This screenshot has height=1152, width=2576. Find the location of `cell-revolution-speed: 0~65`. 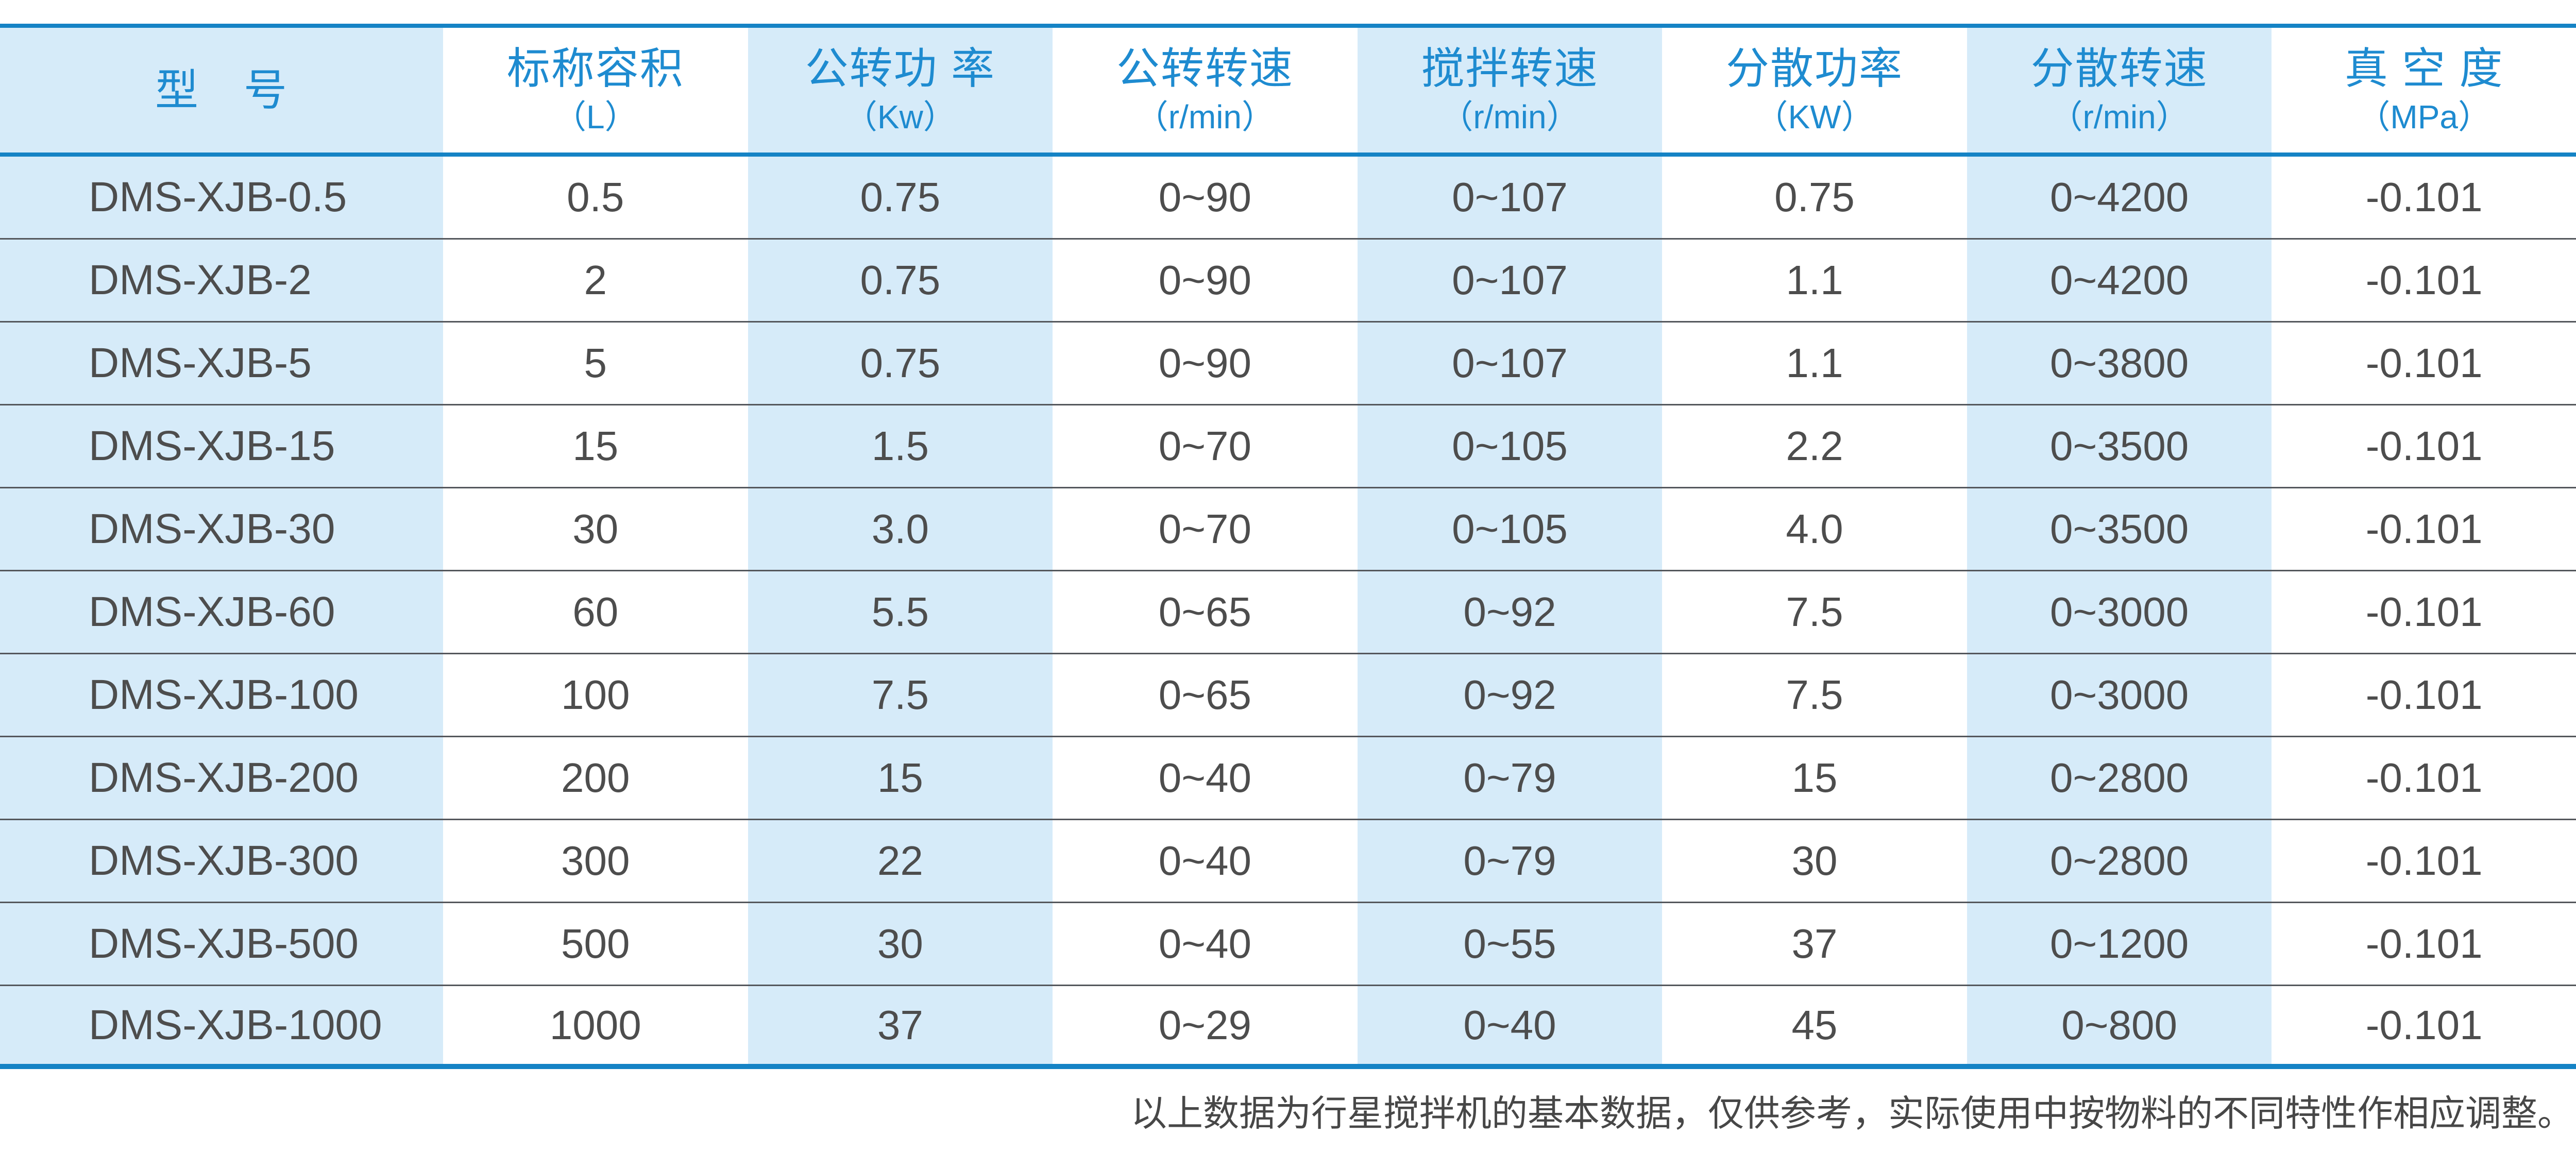

cell-revolution-speed: 0~65 is located at coordinates (1205, 612).